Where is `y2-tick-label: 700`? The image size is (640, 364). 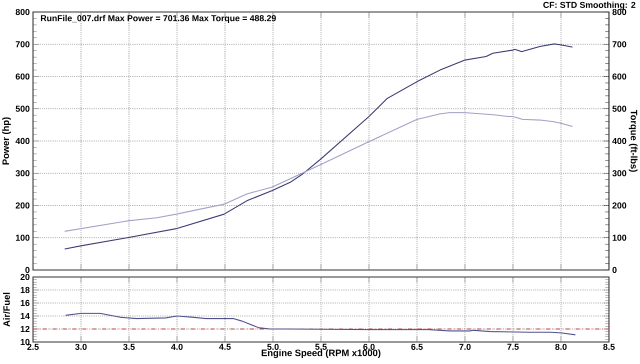 y2-tick-label: 700 is located at coordinates (619, 44).